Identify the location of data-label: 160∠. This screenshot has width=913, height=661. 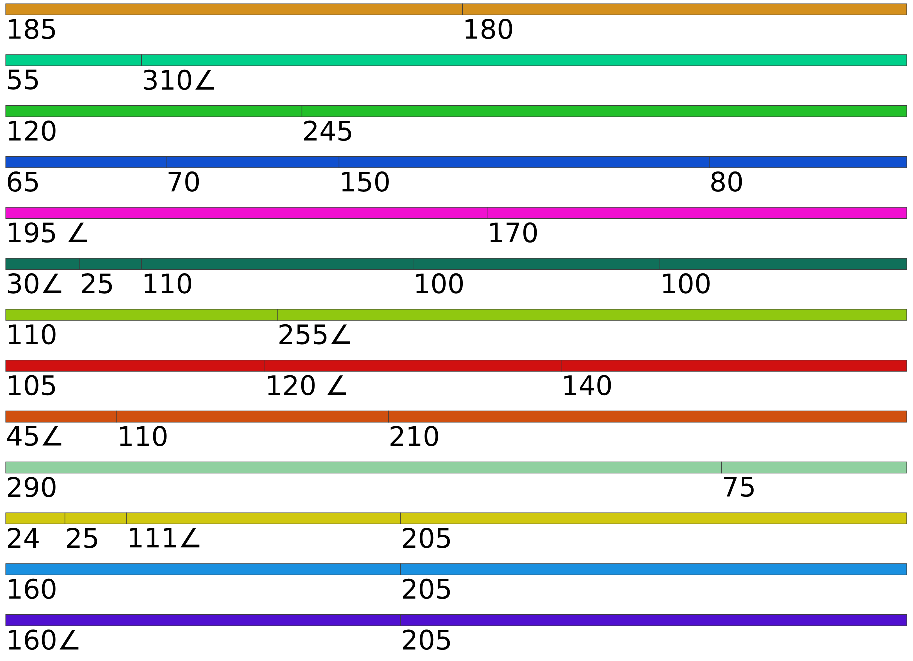
(44, 640).